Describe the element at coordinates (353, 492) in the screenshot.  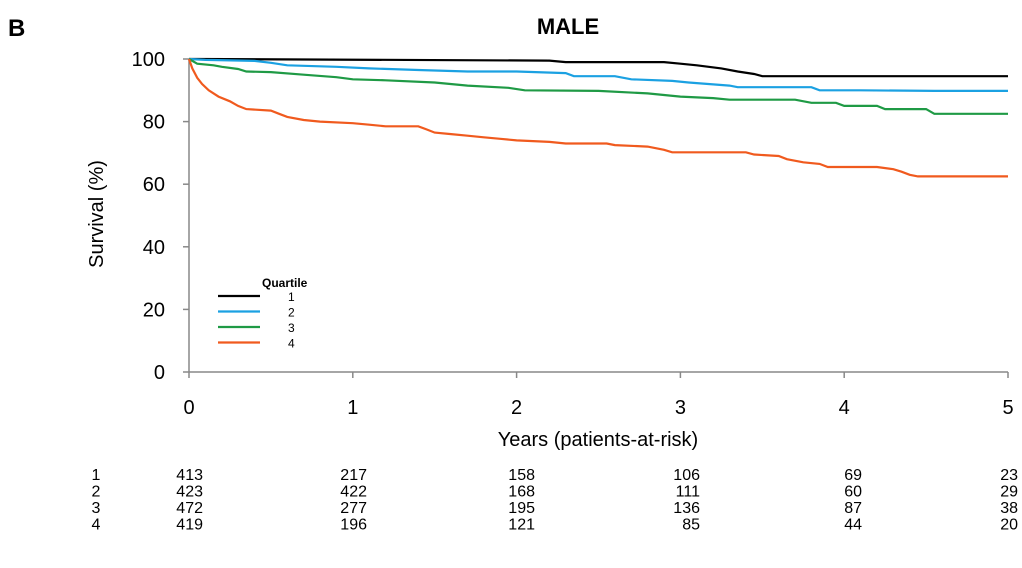
I see `risk-cell: 422` at that location.